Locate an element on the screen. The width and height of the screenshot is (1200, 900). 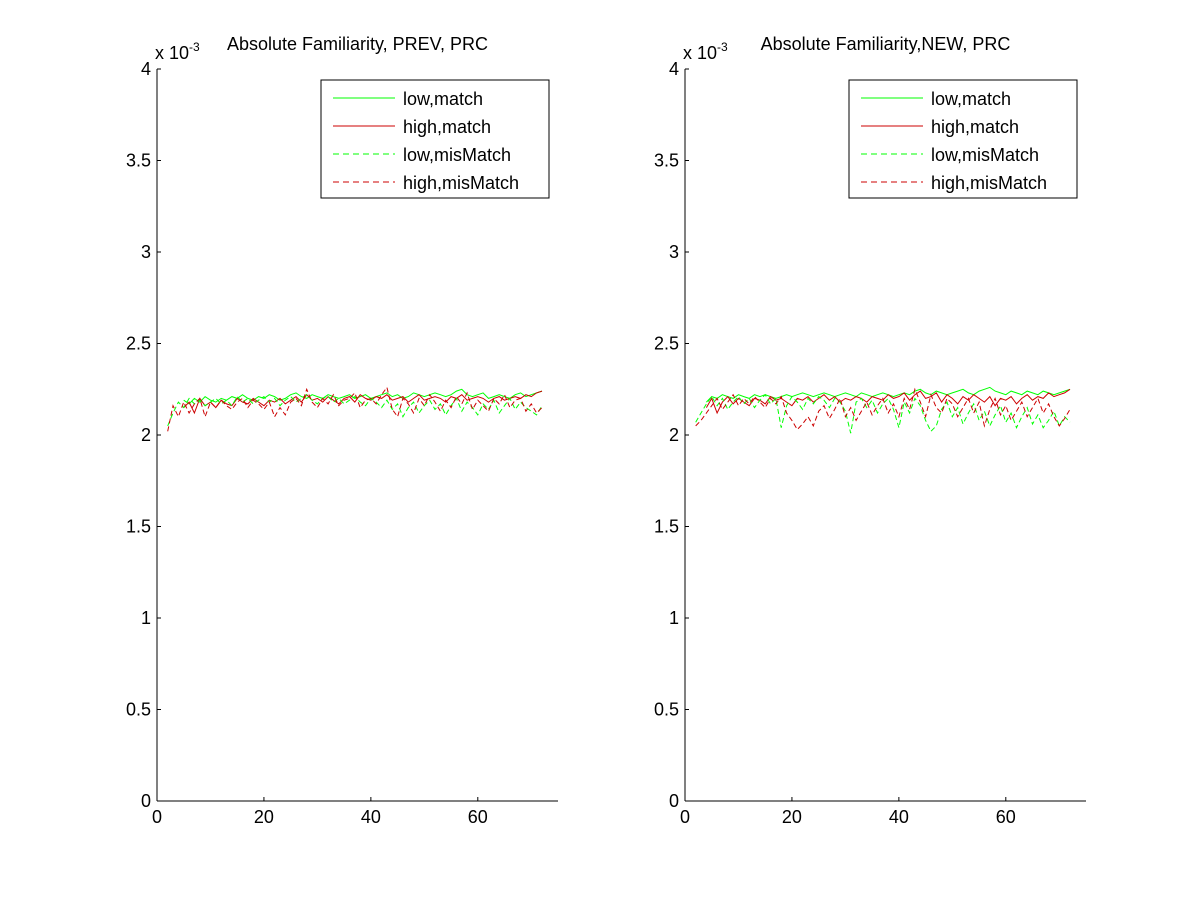
chart-title: Absolute Familiarity,NEW, PRC is located at coordinates (886, 44).